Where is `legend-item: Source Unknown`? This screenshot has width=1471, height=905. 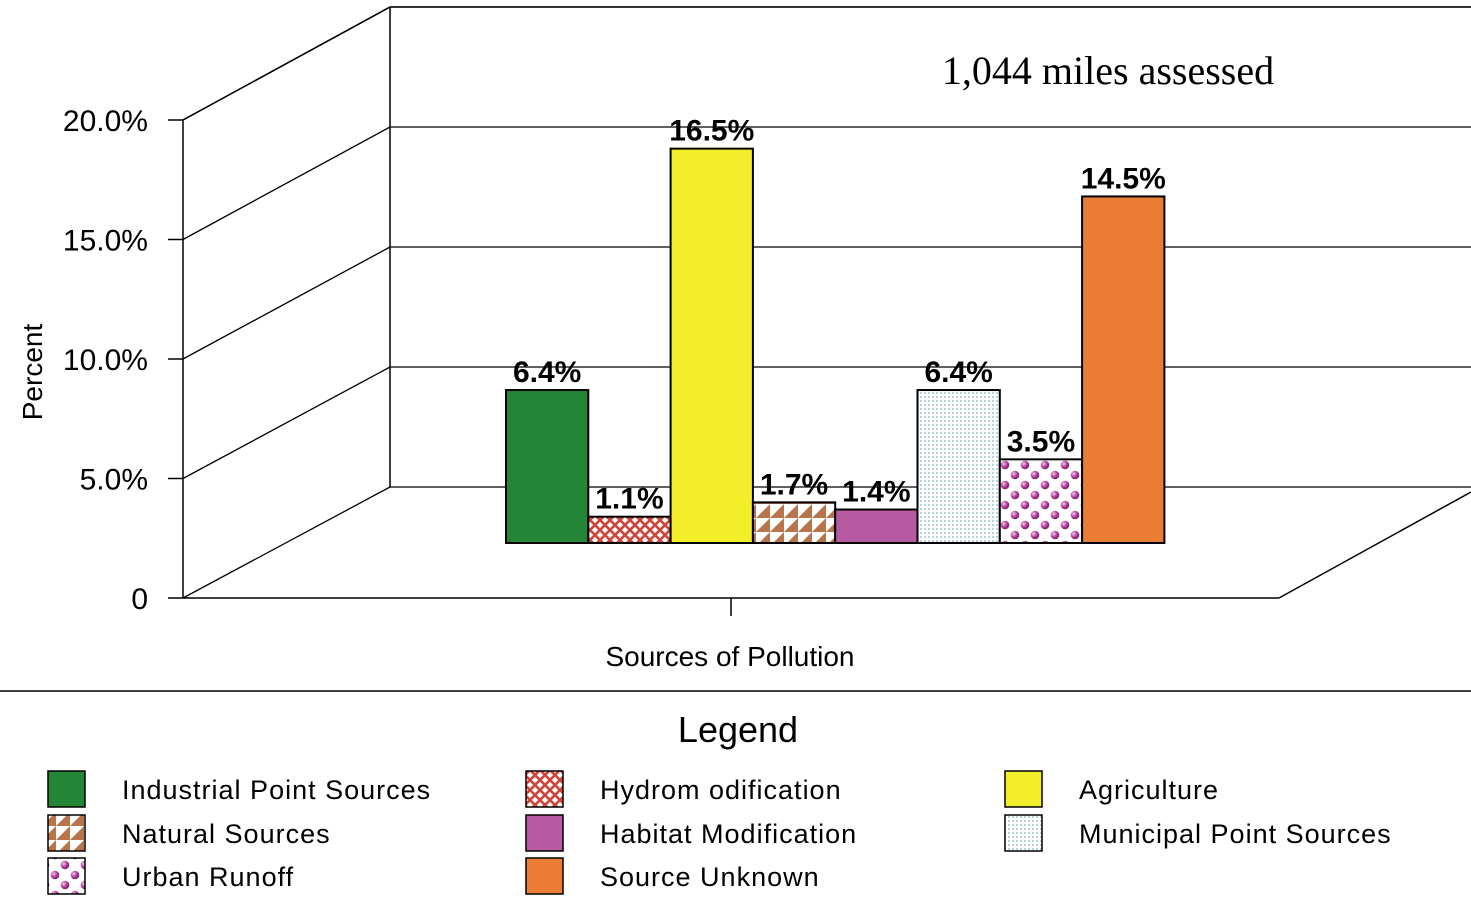
legend-item: Source Unknown is located at coordinates (673, 876).